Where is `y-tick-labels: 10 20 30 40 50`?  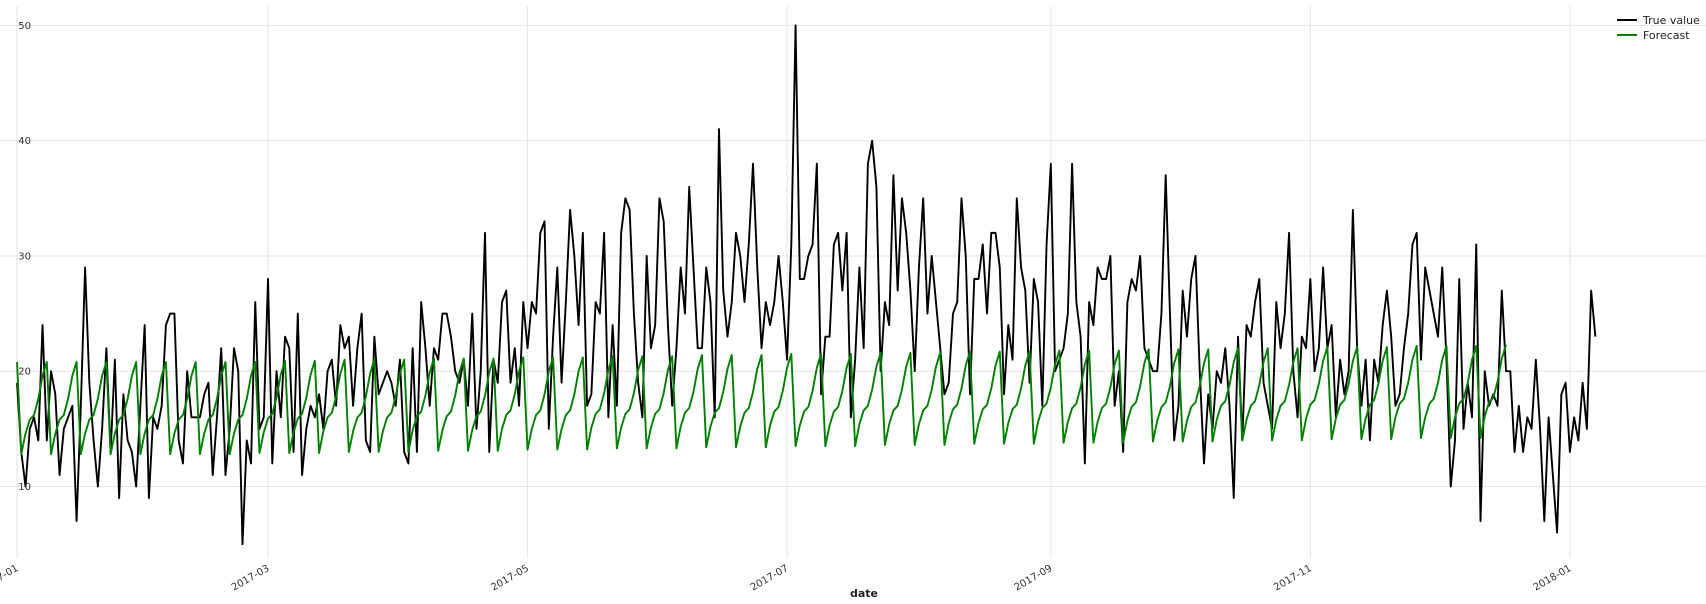
y-tick-labels: 10 20 30 40 50 is located at coordinates (24, 257).